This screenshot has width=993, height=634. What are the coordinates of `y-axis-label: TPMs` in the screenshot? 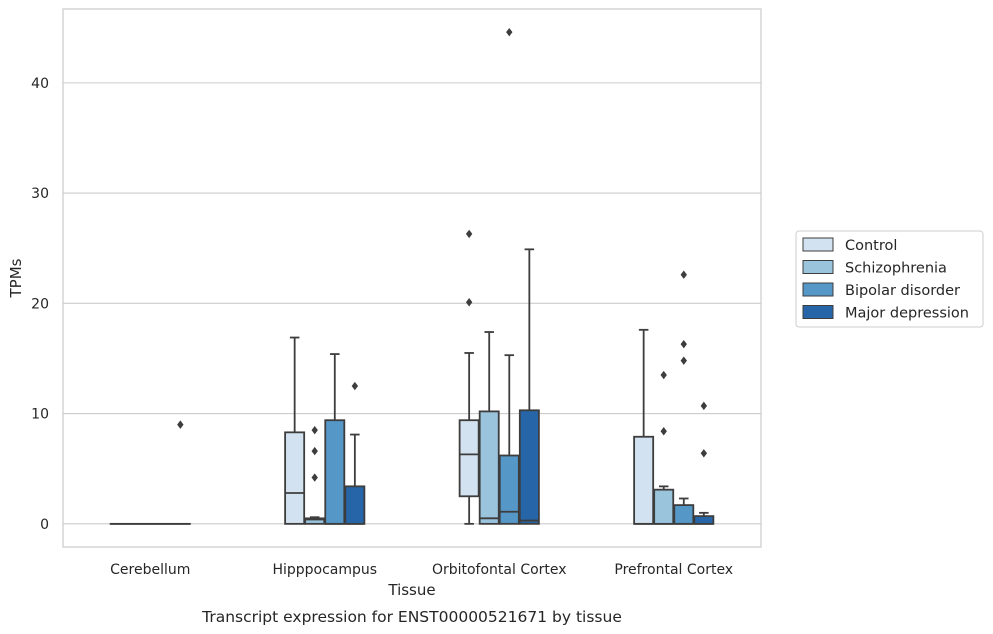 It's located at (16, 278).